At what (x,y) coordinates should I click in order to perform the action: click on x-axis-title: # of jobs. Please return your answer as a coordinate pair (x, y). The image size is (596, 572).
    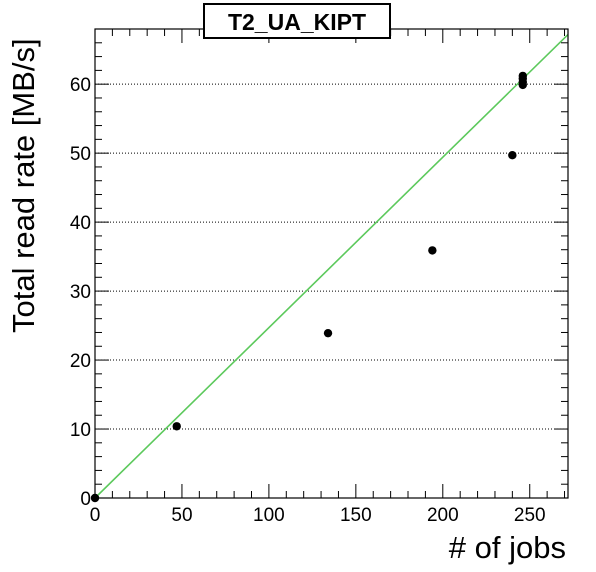
    Looking at the image, I should click on (507, 547).